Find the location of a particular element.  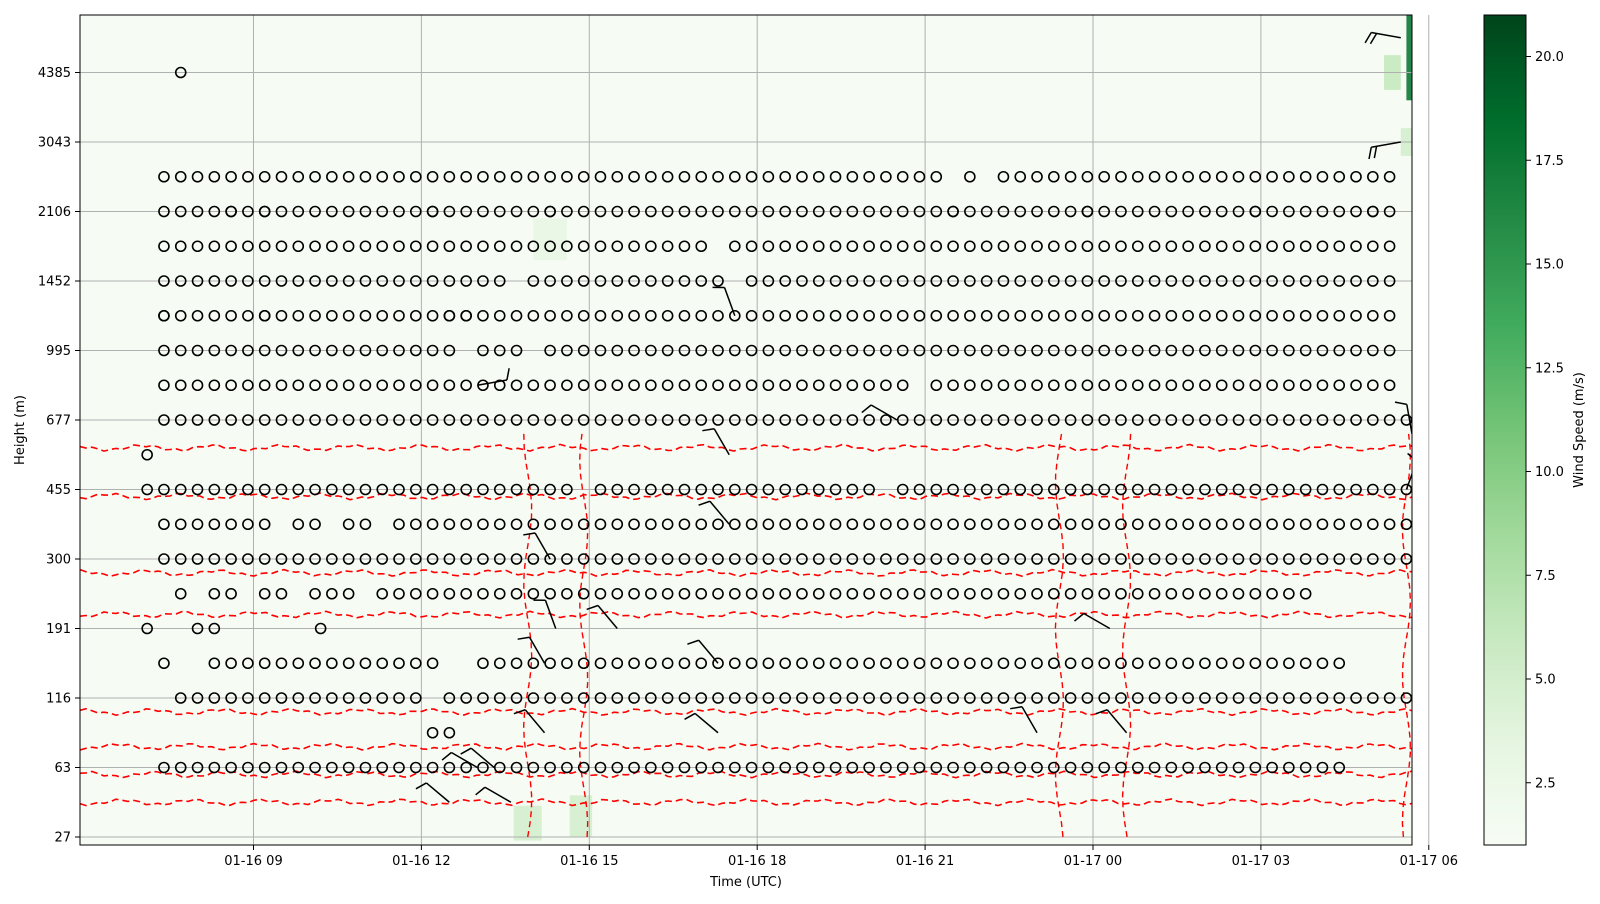

y-tick-label: 995 is located at coordinates (58, 351).